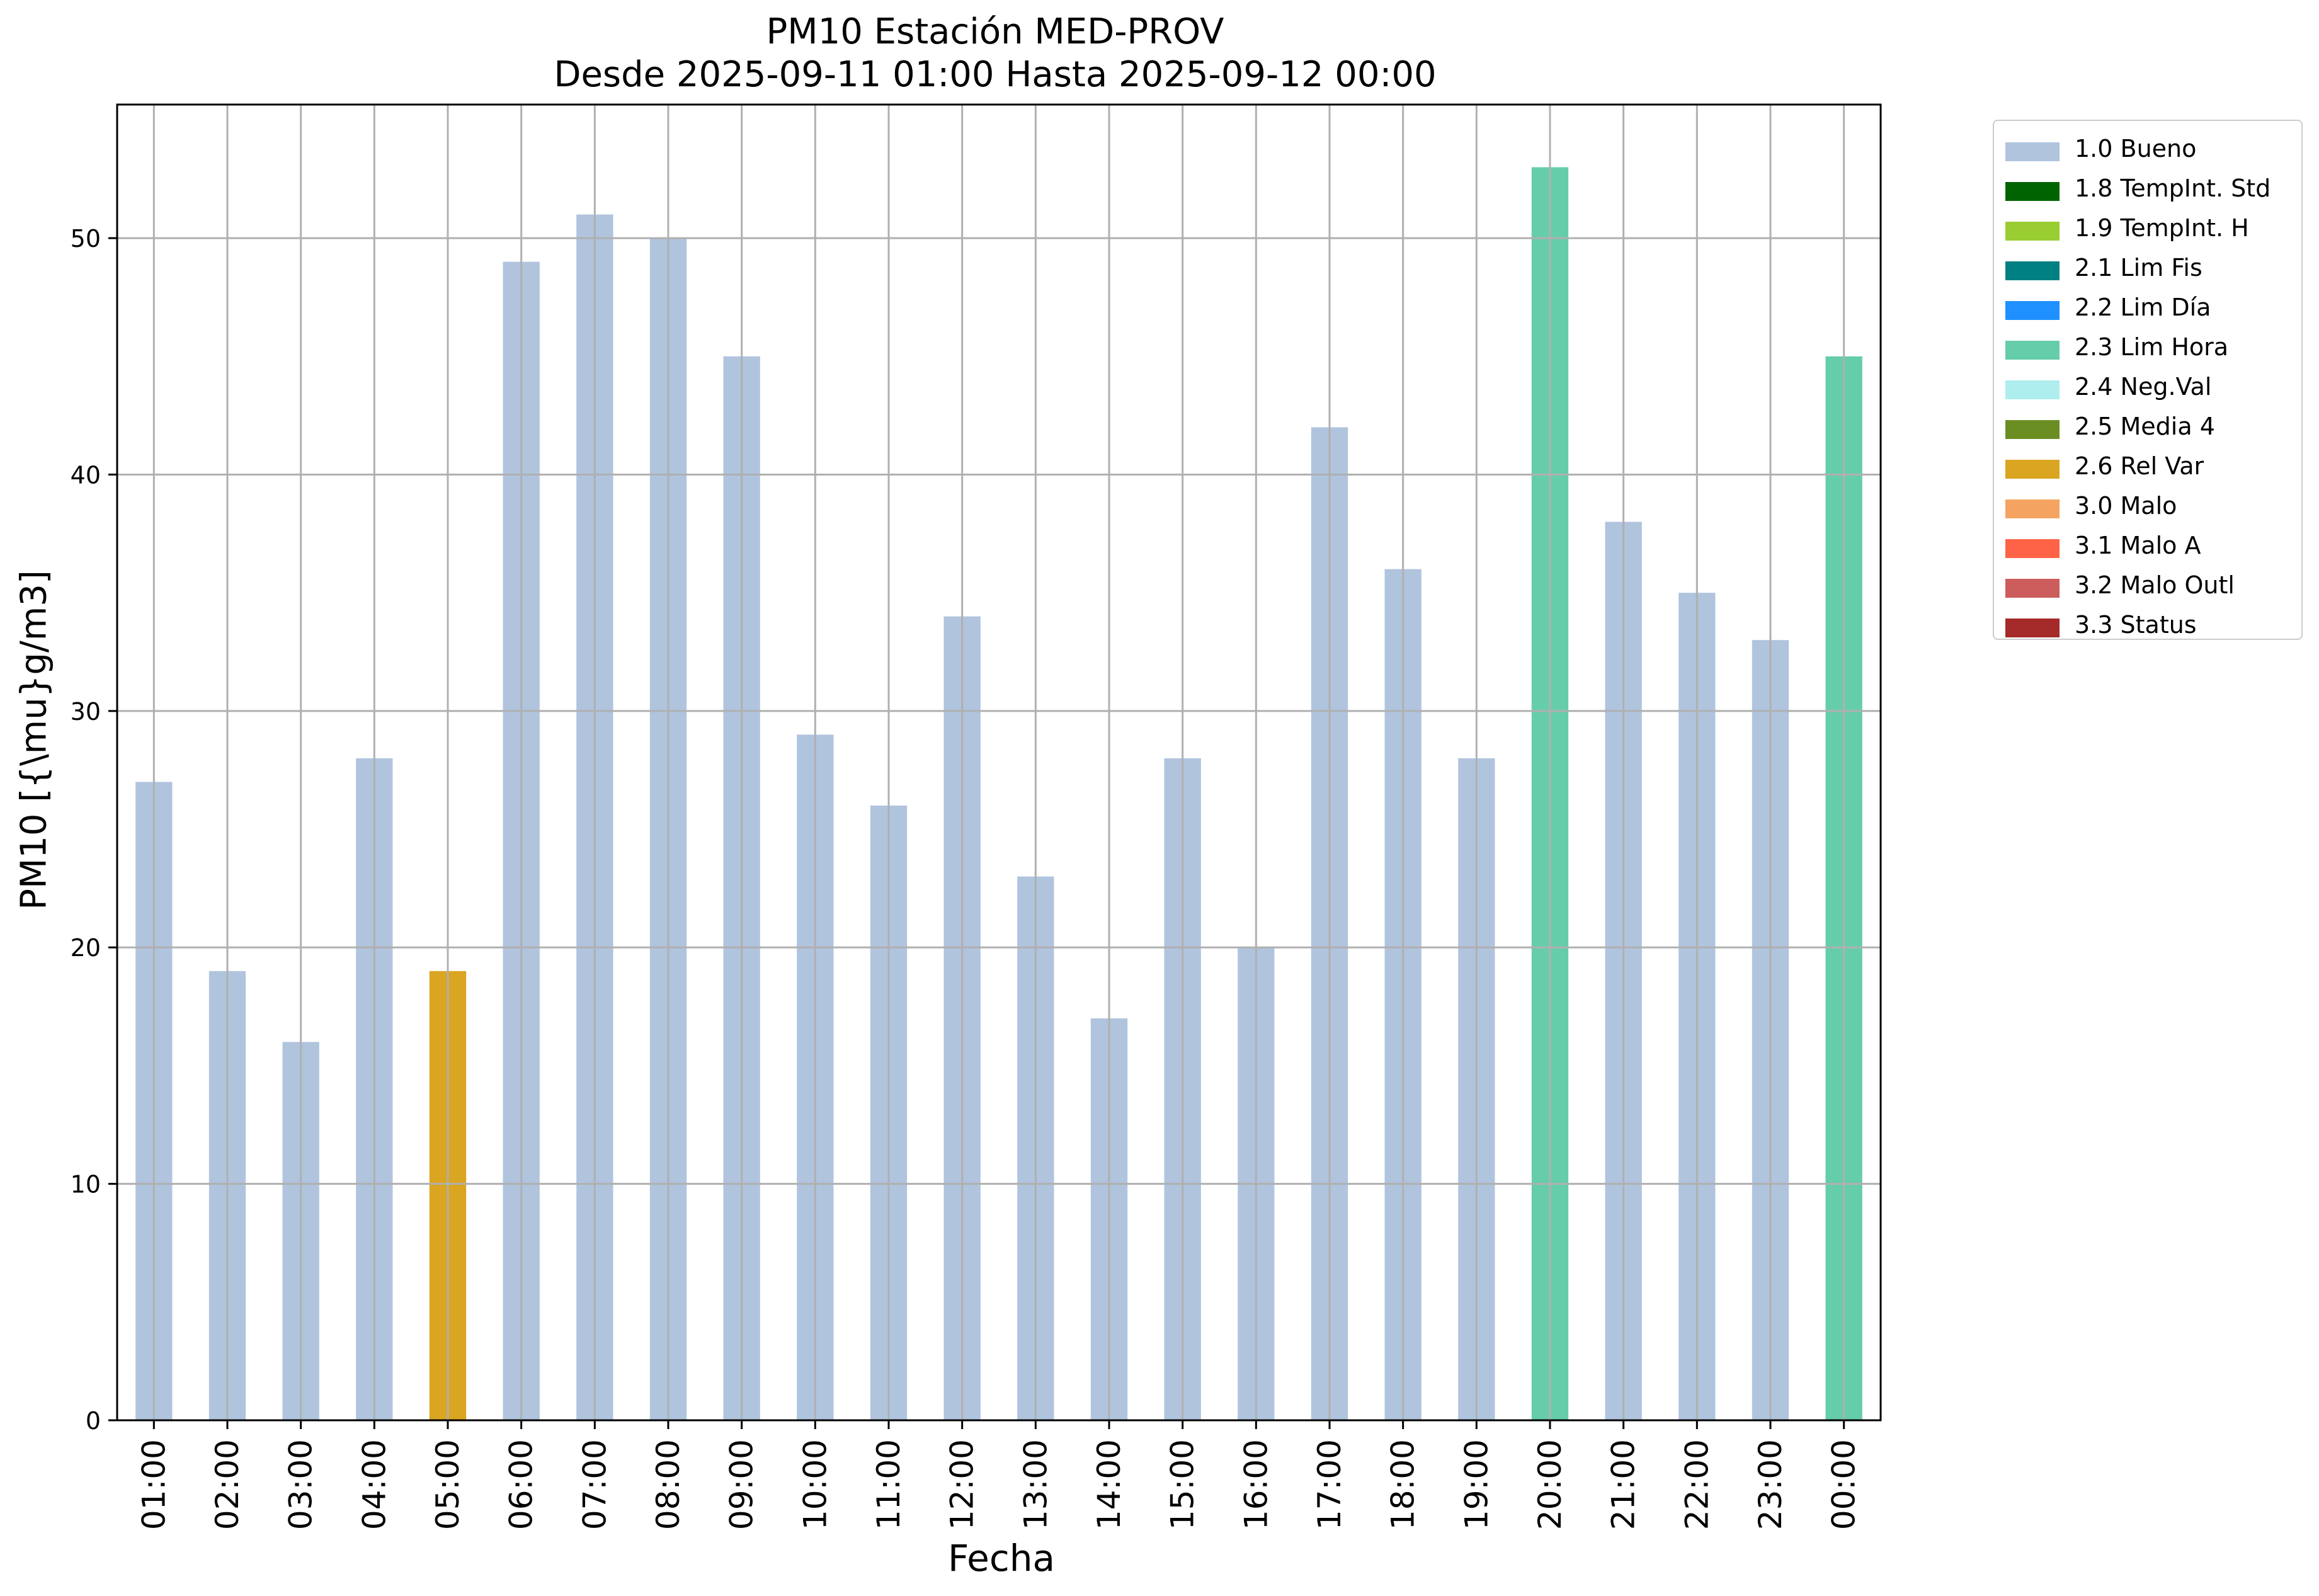 The width and height of the screenshot is (2319, 1596). Describe the element at coordinates (2139, 466) in the screenshot. I see `legend-label: 2.6 Rel Var` at that location.